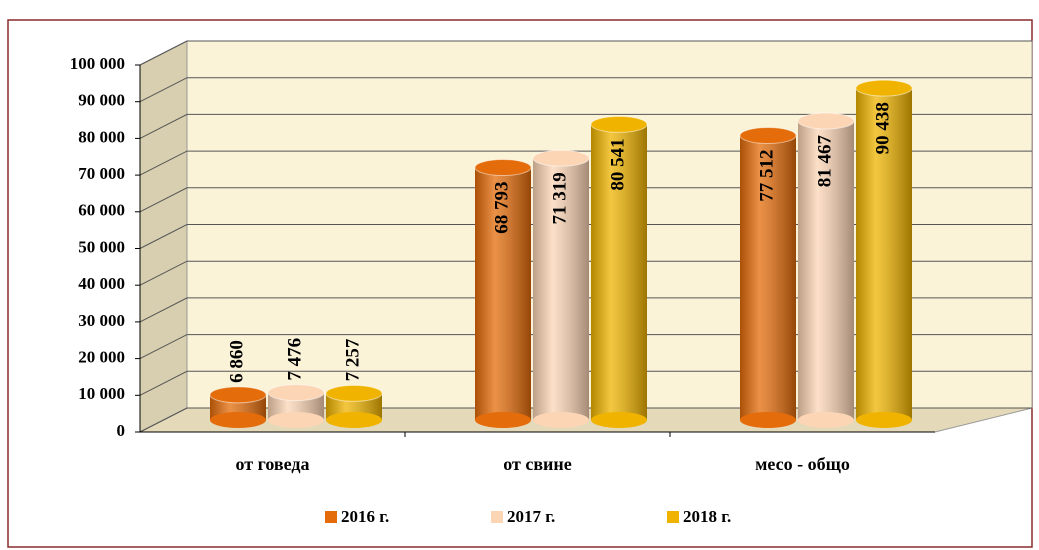  What do you see at coordinates (537, 464) in the screenshot?
I see `x-tick-label: от свине` at bounding box center [537, 464].